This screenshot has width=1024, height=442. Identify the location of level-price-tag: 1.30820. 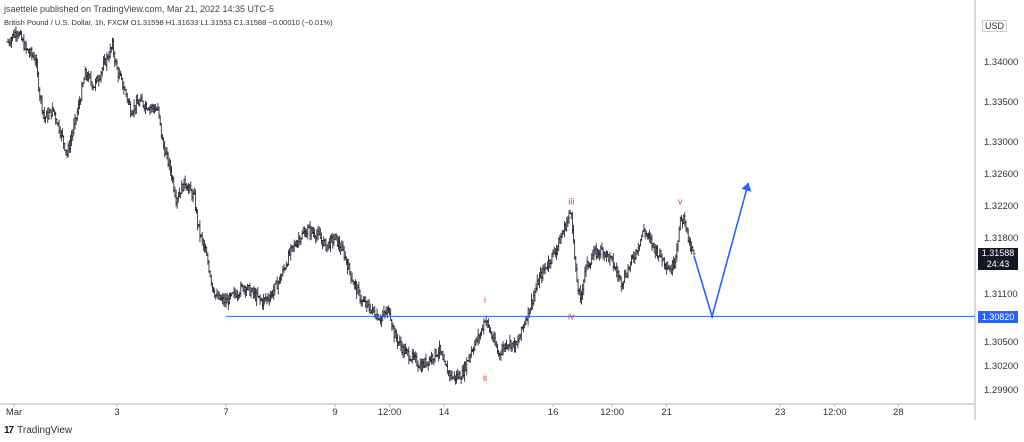
(998, 317).